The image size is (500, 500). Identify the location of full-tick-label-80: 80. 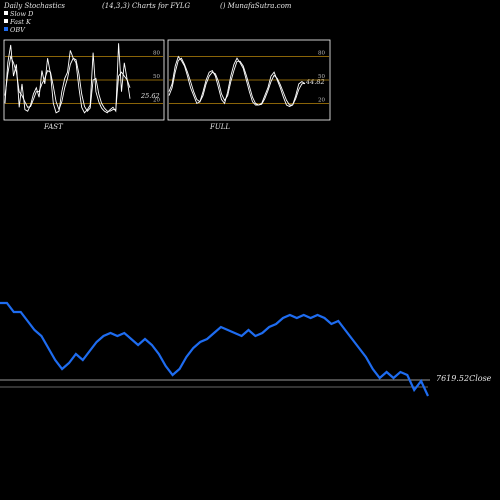
(321, 54).